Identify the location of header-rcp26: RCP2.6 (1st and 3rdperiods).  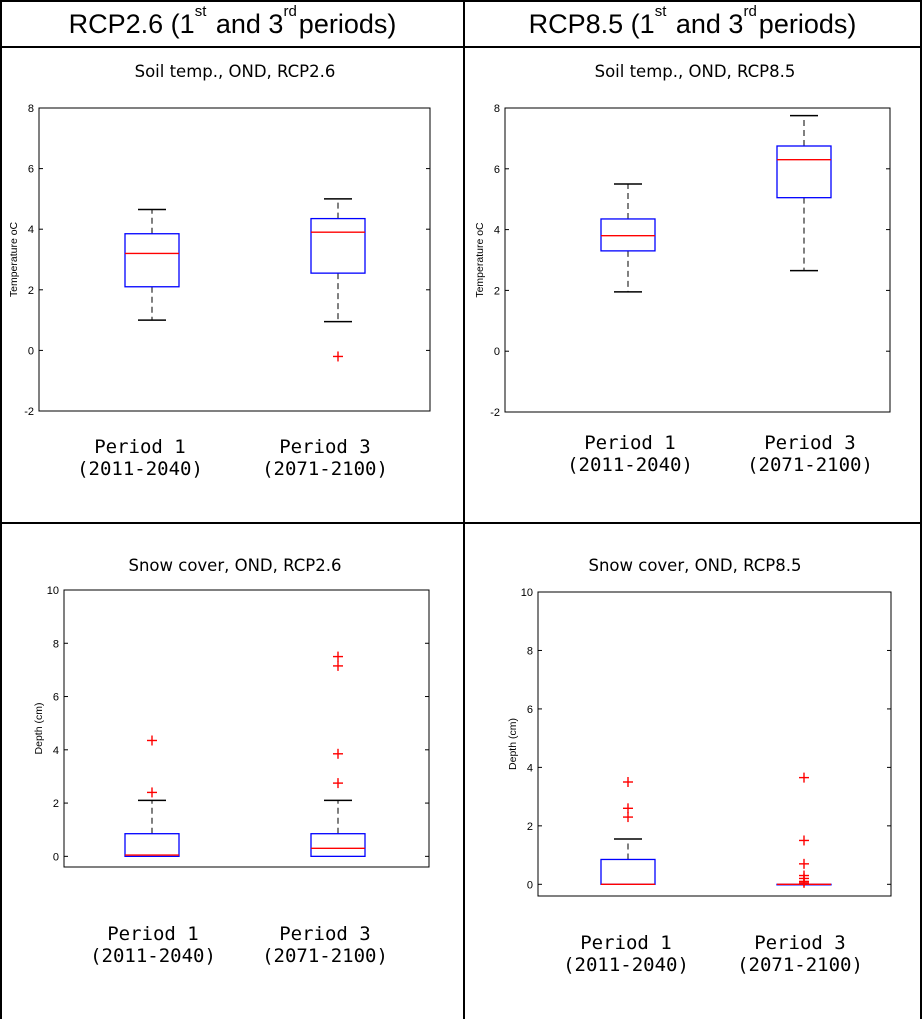
(232, 23).